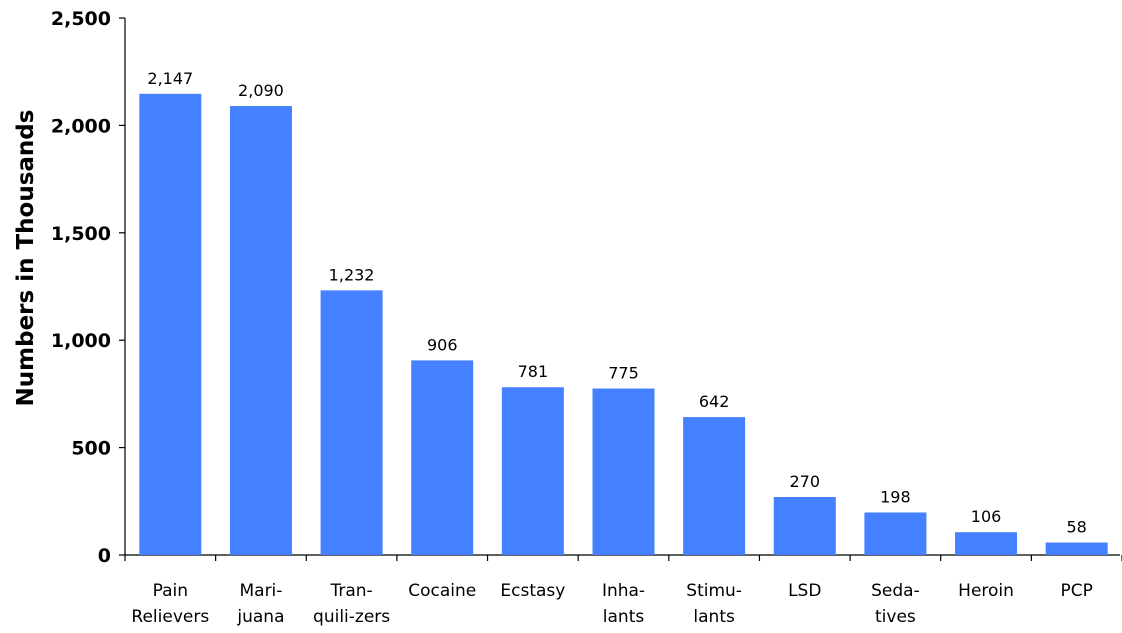  I want to click on x-category-label: Seda-, so click(895, 591).